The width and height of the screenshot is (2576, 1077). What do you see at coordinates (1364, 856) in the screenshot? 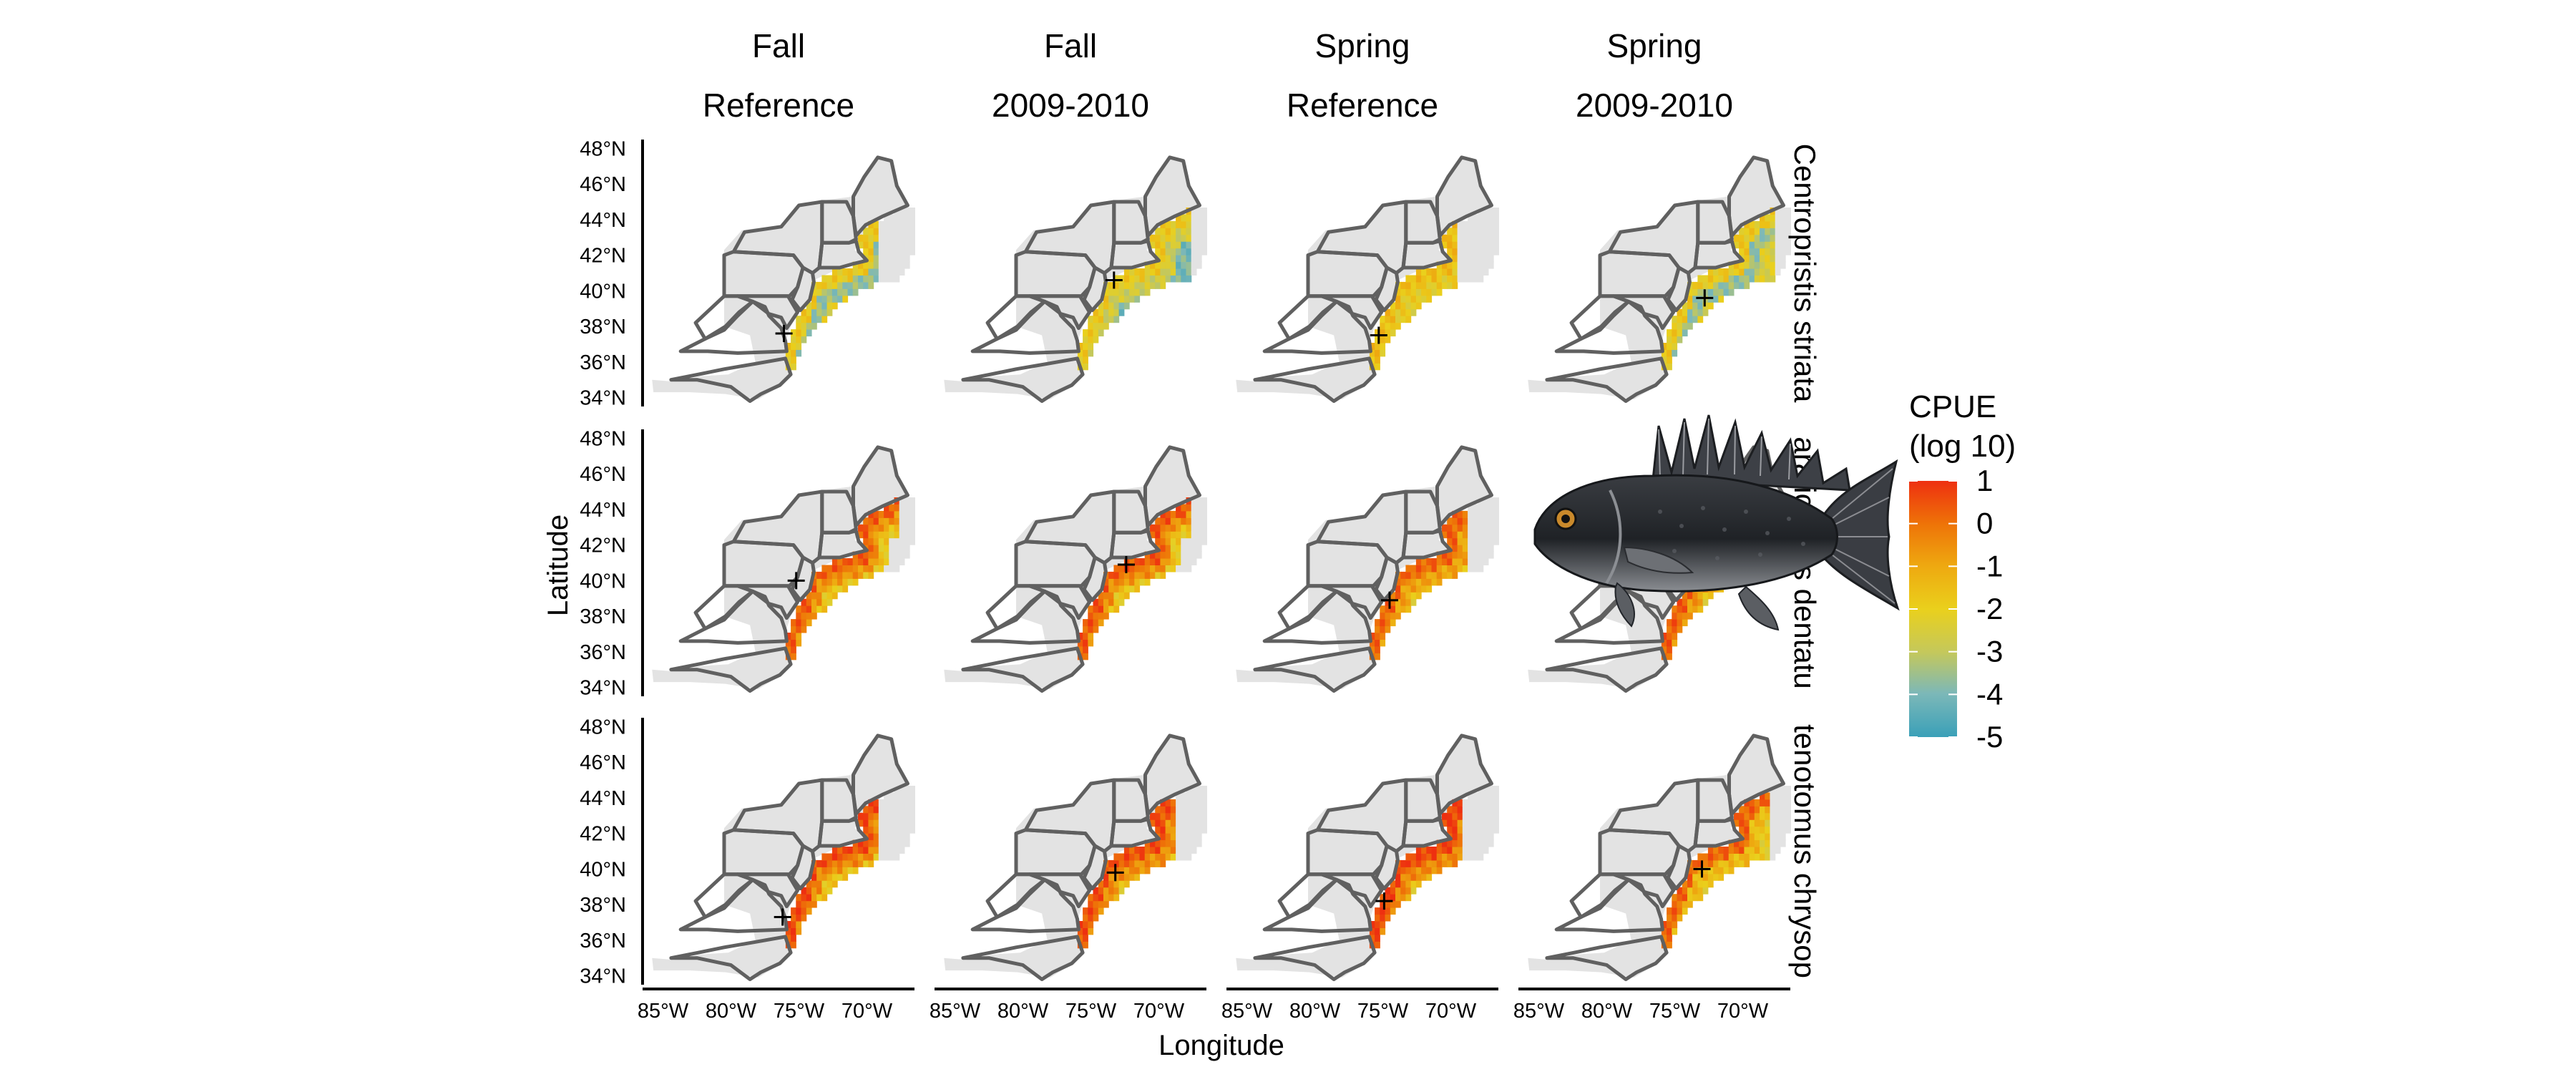
I see `land-mass` at bounding box center [1364, 856].